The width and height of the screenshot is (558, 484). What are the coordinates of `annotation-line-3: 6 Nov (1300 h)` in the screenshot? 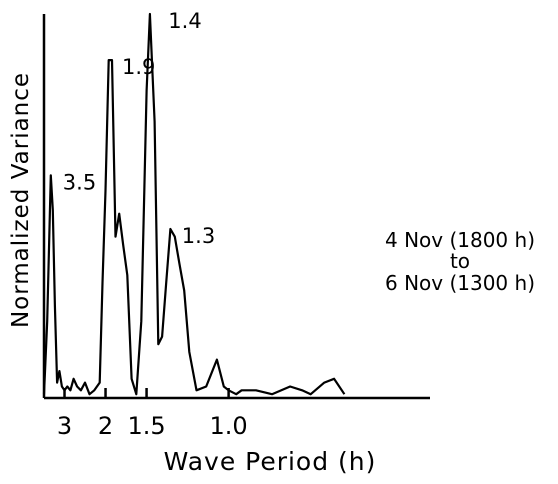 It's located at (460, 283).